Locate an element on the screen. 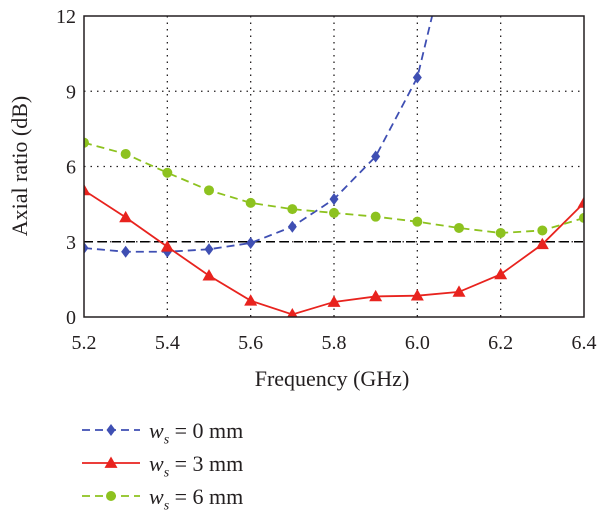 This screenshot has width=600, height=517. legend-value-0: = 0 mm is located at coordinates (206, 430).